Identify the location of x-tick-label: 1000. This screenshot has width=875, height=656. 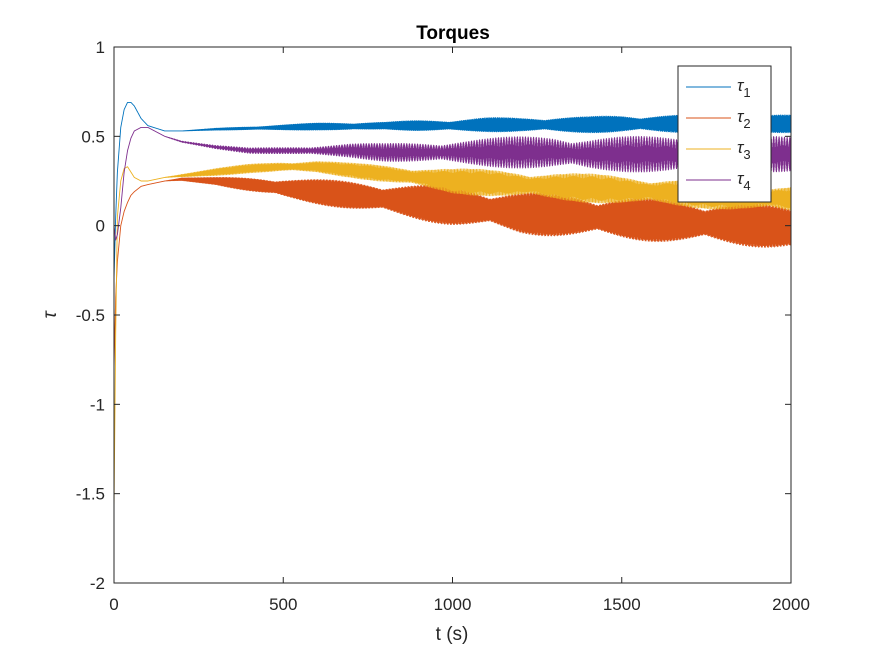
(453, 604).